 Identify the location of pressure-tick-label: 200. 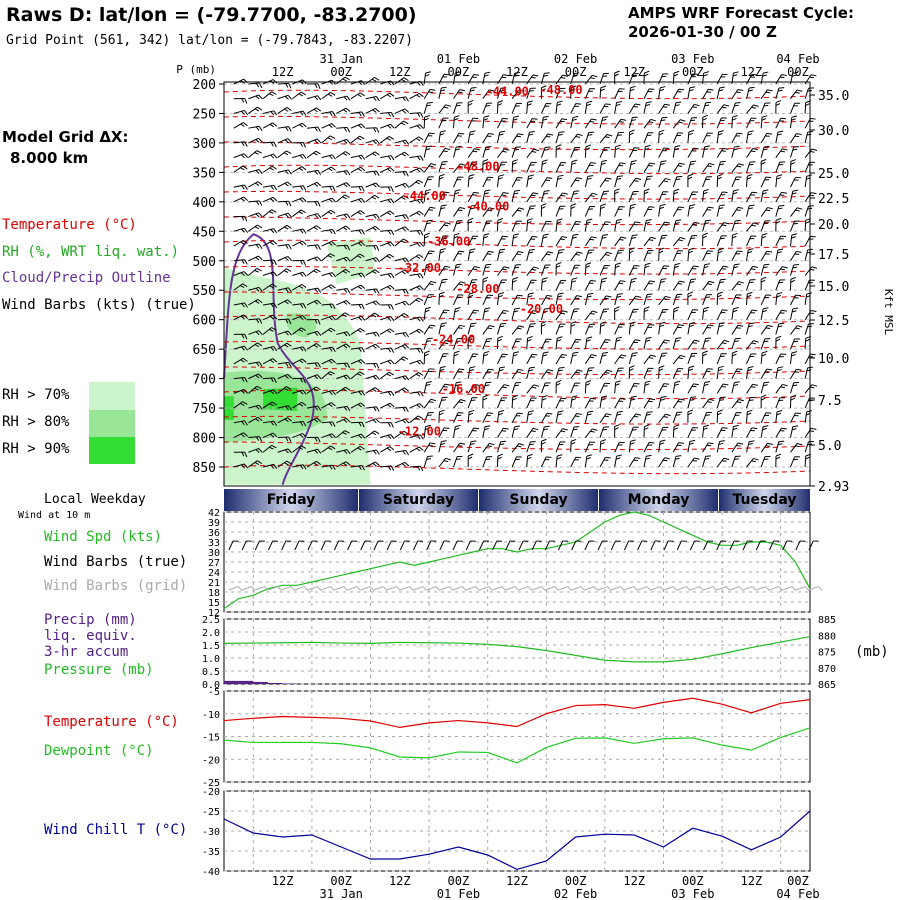
(204, 85).